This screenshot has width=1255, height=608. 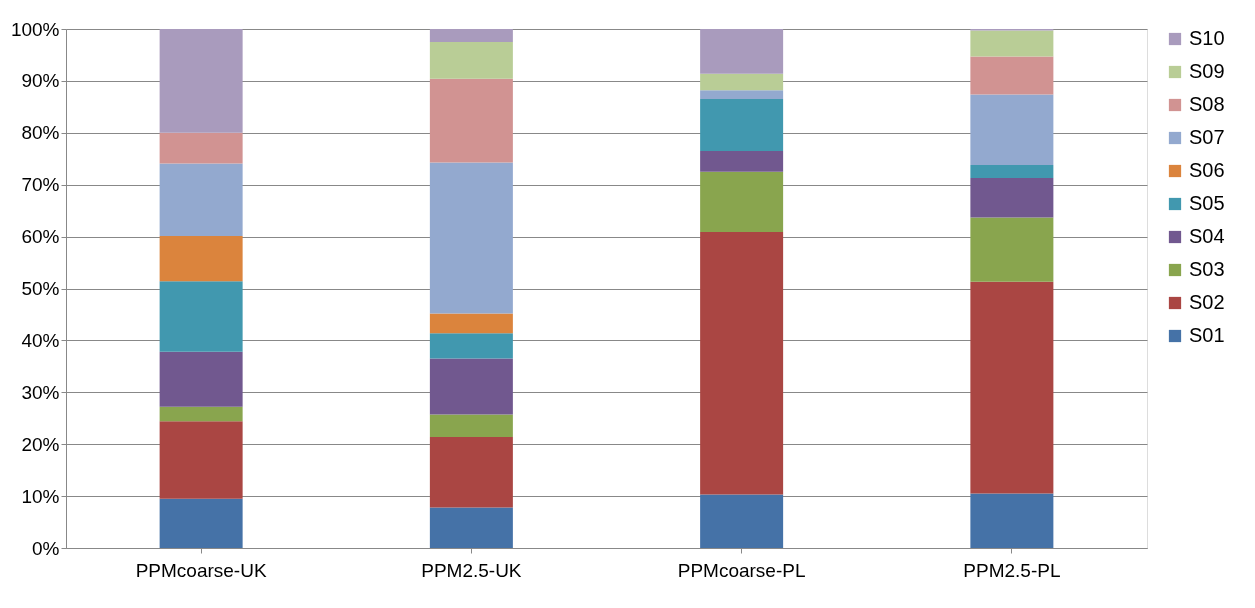 I want to click on legend-label: S01, so click(x=1207, y=335).